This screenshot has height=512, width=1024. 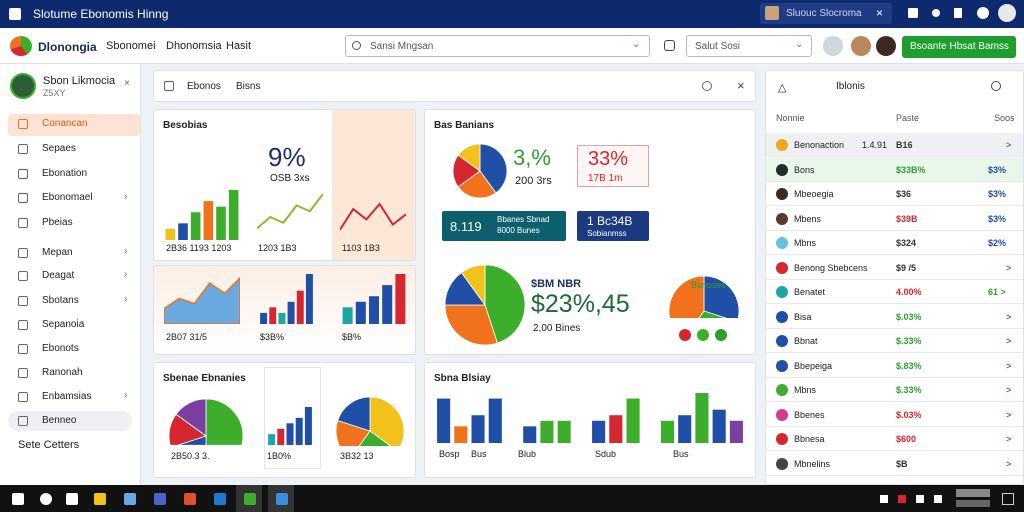 What do you see at coordinates (512, 14) in the screenshot?
I see `title-bar: Slotume Ebonomis Hinng Sluouc Slocroma ×` at bounding box center [512, 14].